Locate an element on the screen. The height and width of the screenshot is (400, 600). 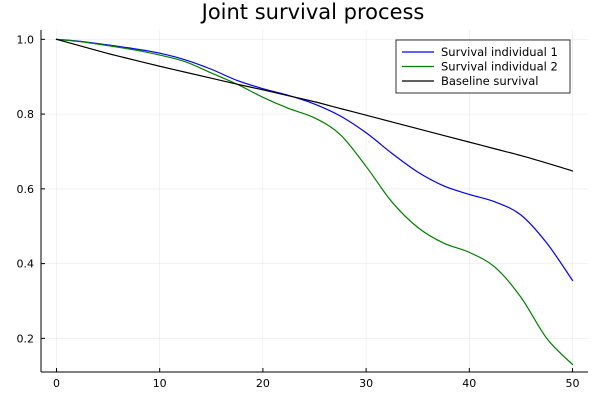
x-tick-label: 20 is located at coordinates (263, 383).